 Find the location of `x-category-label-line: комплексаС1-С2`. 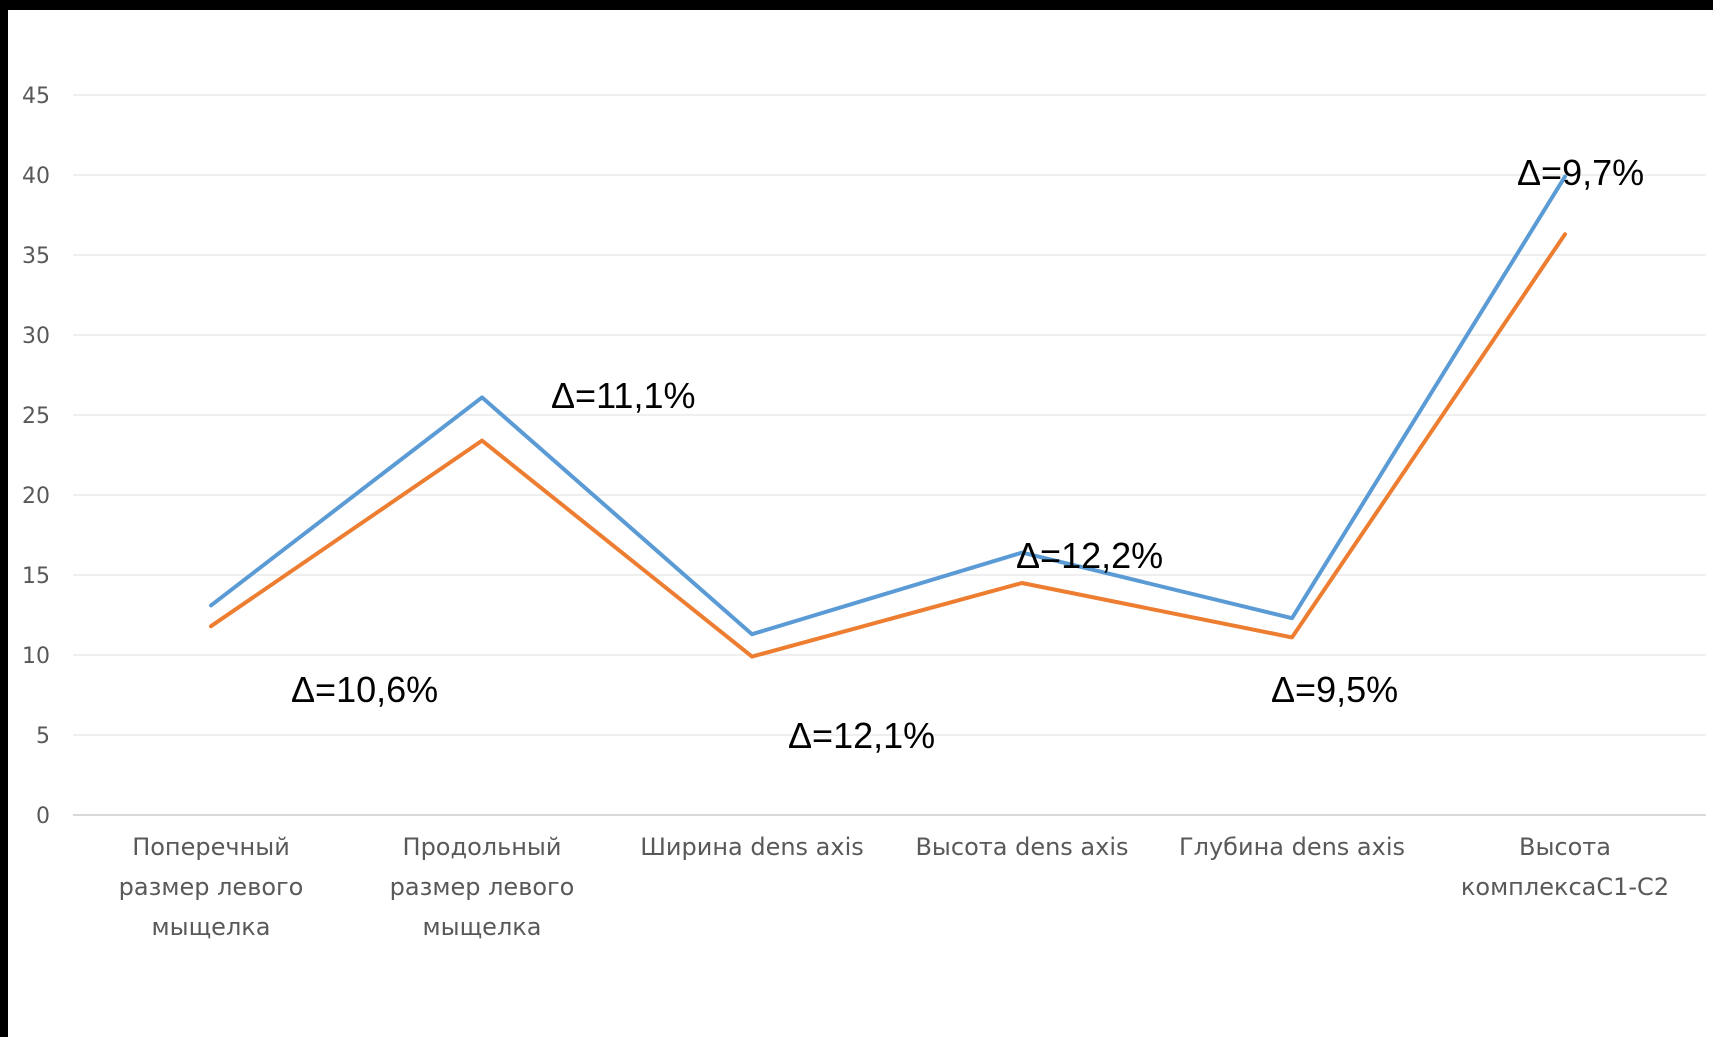

x-category-label-line: комплексаС1-С2 is located at coordinates (1565, 887).